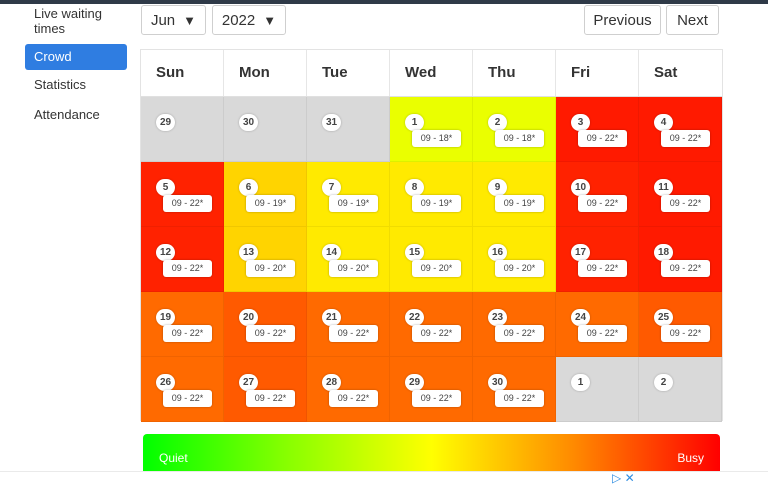 The image size is (768, 497). Describe the element at coordinates (331, 382) in the screenshot. I see `day-number-badge: 28` at that location.